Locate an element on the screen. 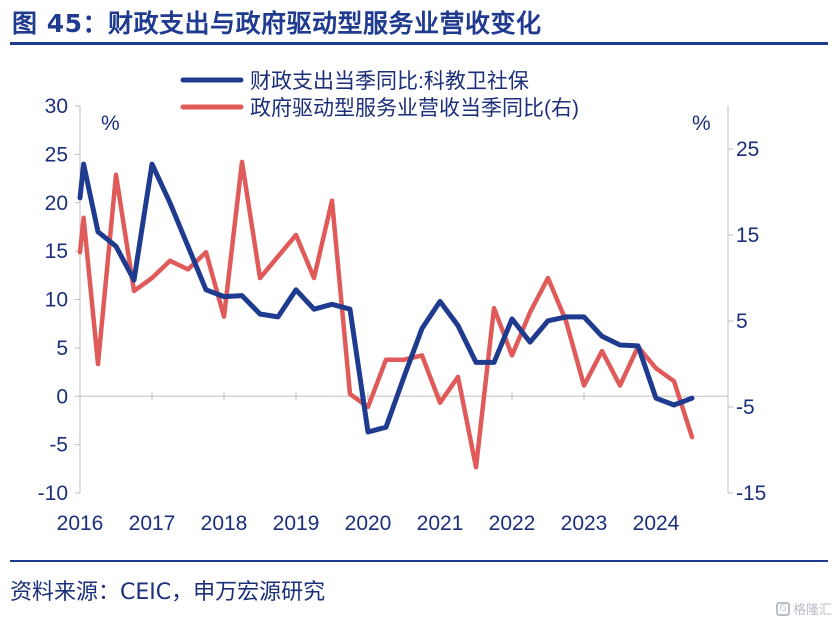  watermark: G 格隆汇 is located at coordinates (803, 608).